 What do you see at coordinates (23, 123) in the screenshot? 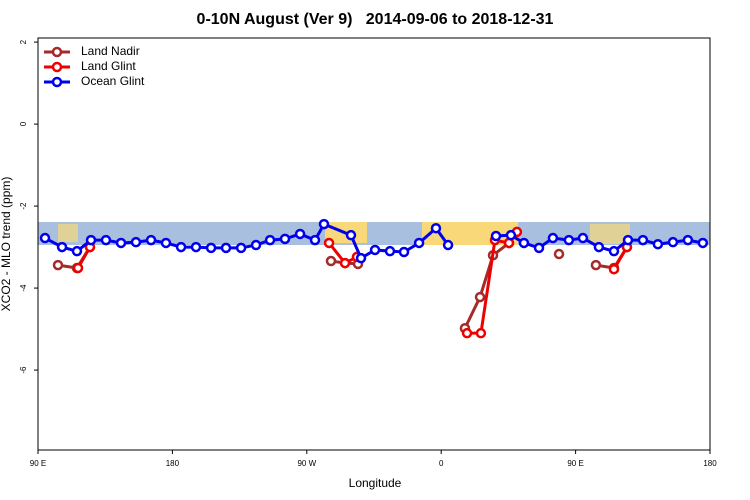
I see `y-tick-label: 0` at bounding box center [23, 123].